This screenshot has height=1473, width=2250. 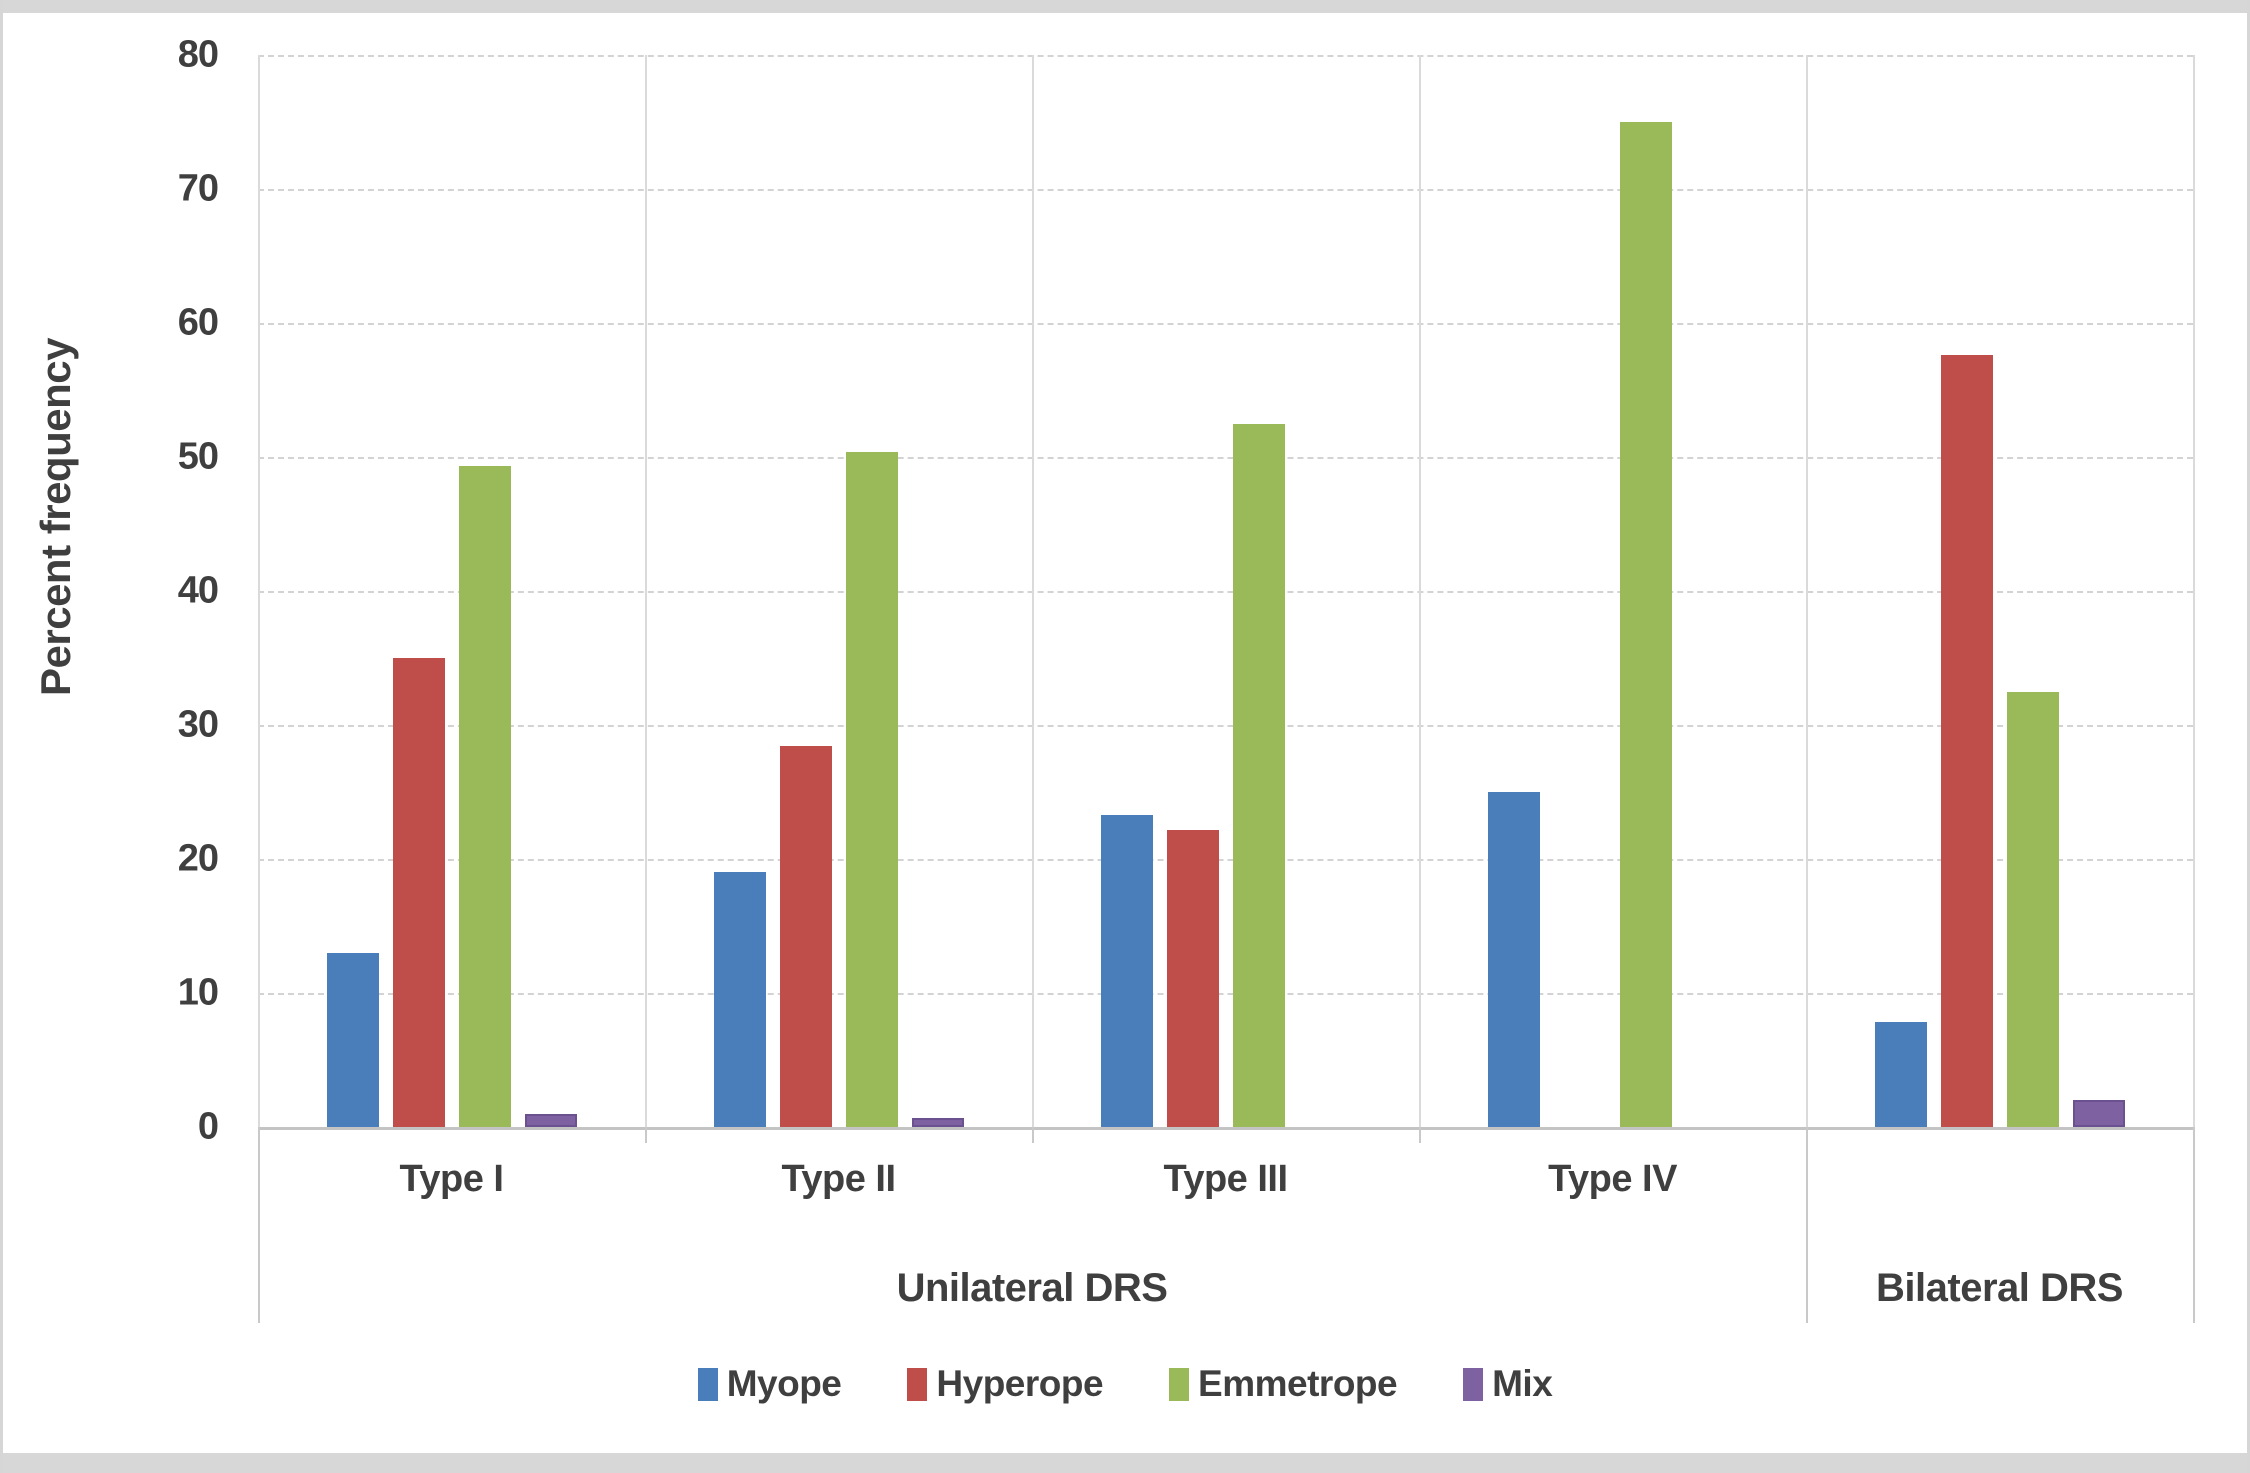 I want to click on bar-mix-cat1, so click(x=550, y=1120).